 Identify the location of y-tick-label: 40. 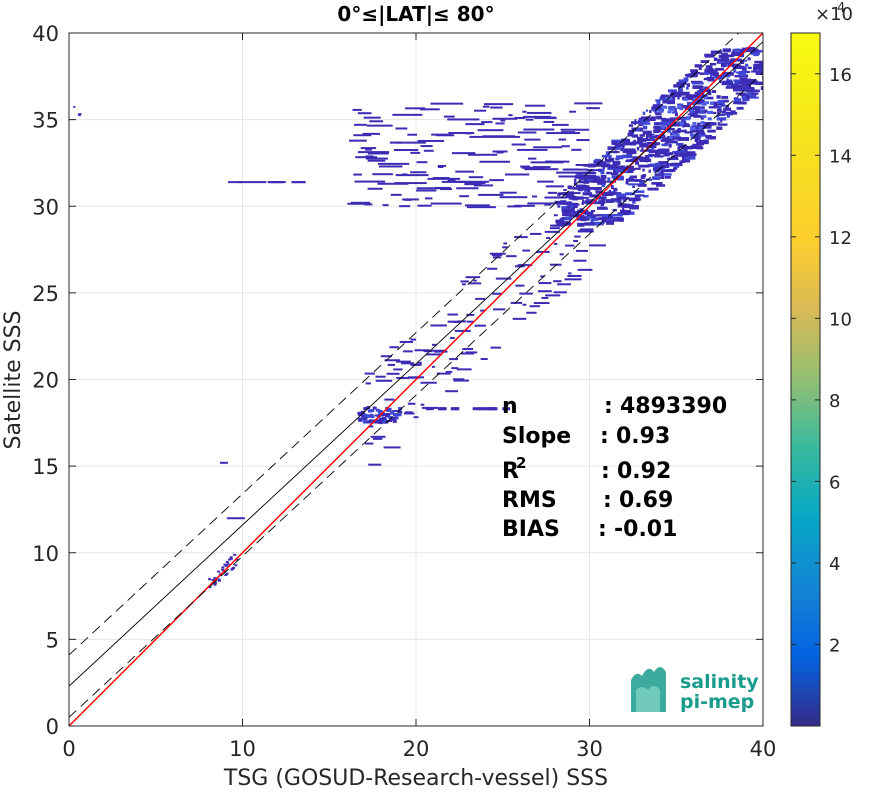
(45, 34).